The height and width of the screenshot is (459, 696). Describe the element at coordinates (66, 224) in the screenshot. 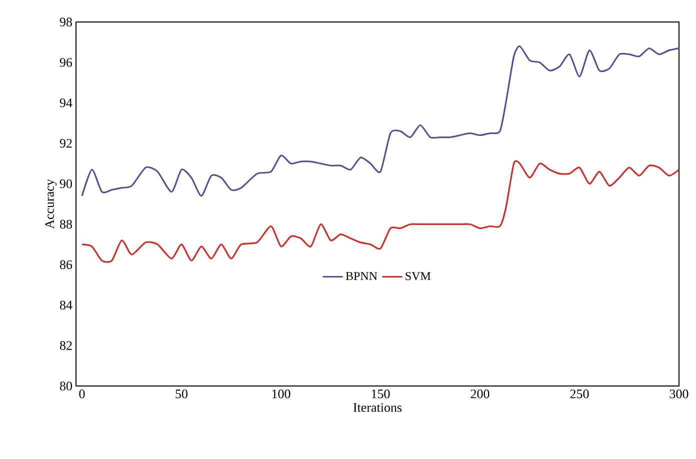

I see `y-tick-label: 88` at that location.